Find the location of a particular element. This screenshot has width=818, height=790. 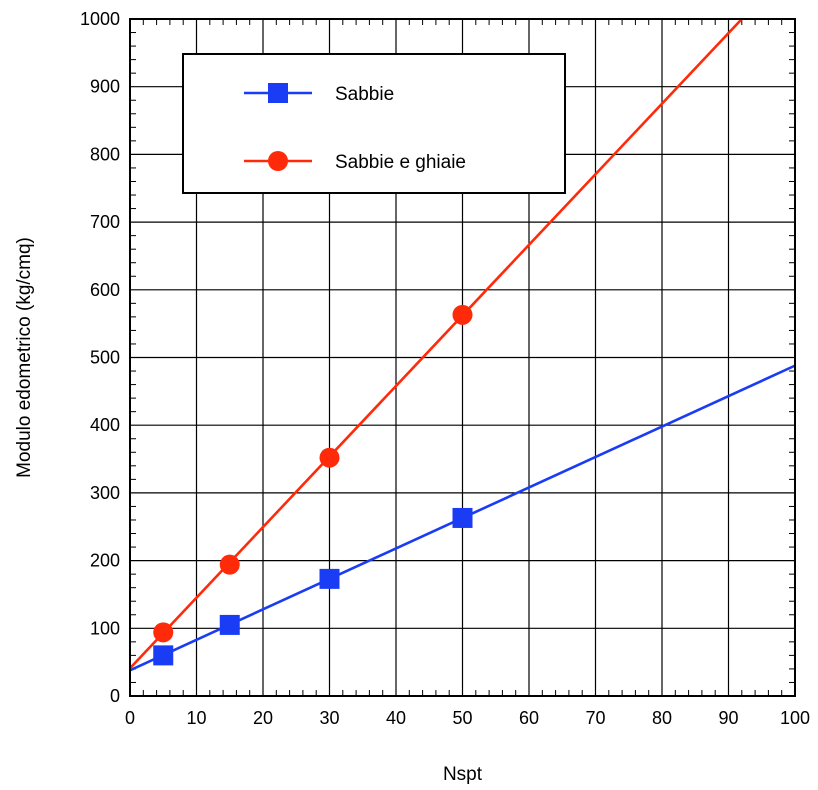

y-tick-label: 0 is located at coordinates (115, 696).